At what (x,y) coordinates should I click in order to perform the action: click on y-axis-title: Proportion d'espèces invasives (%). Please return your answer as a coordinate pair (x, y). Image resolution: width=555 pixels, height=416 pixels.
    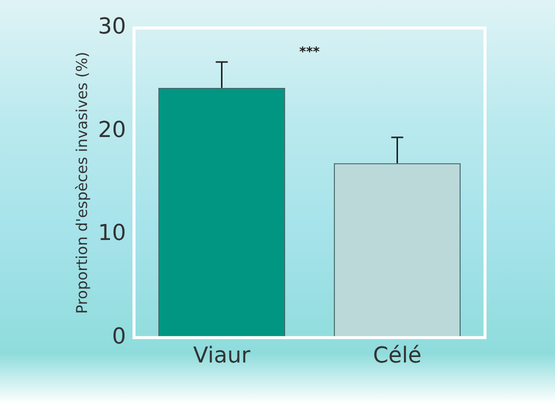
    Looking at the image, I should click on (81, 183).